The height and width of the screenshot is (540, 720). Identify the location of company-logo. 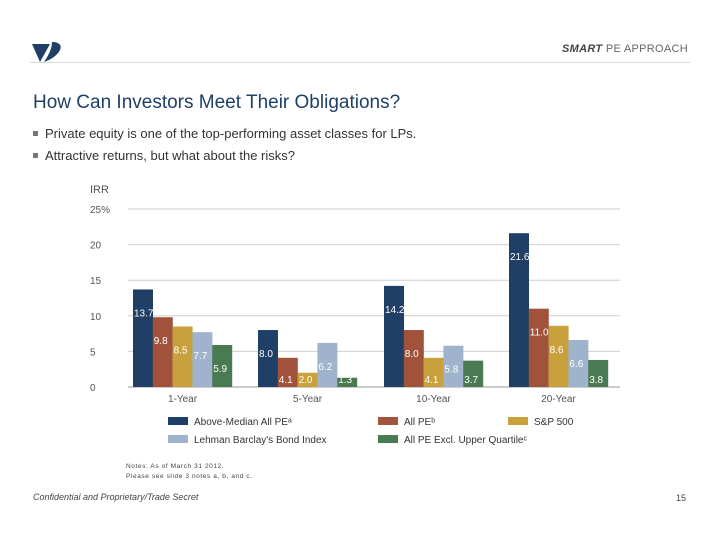
(47, 52).